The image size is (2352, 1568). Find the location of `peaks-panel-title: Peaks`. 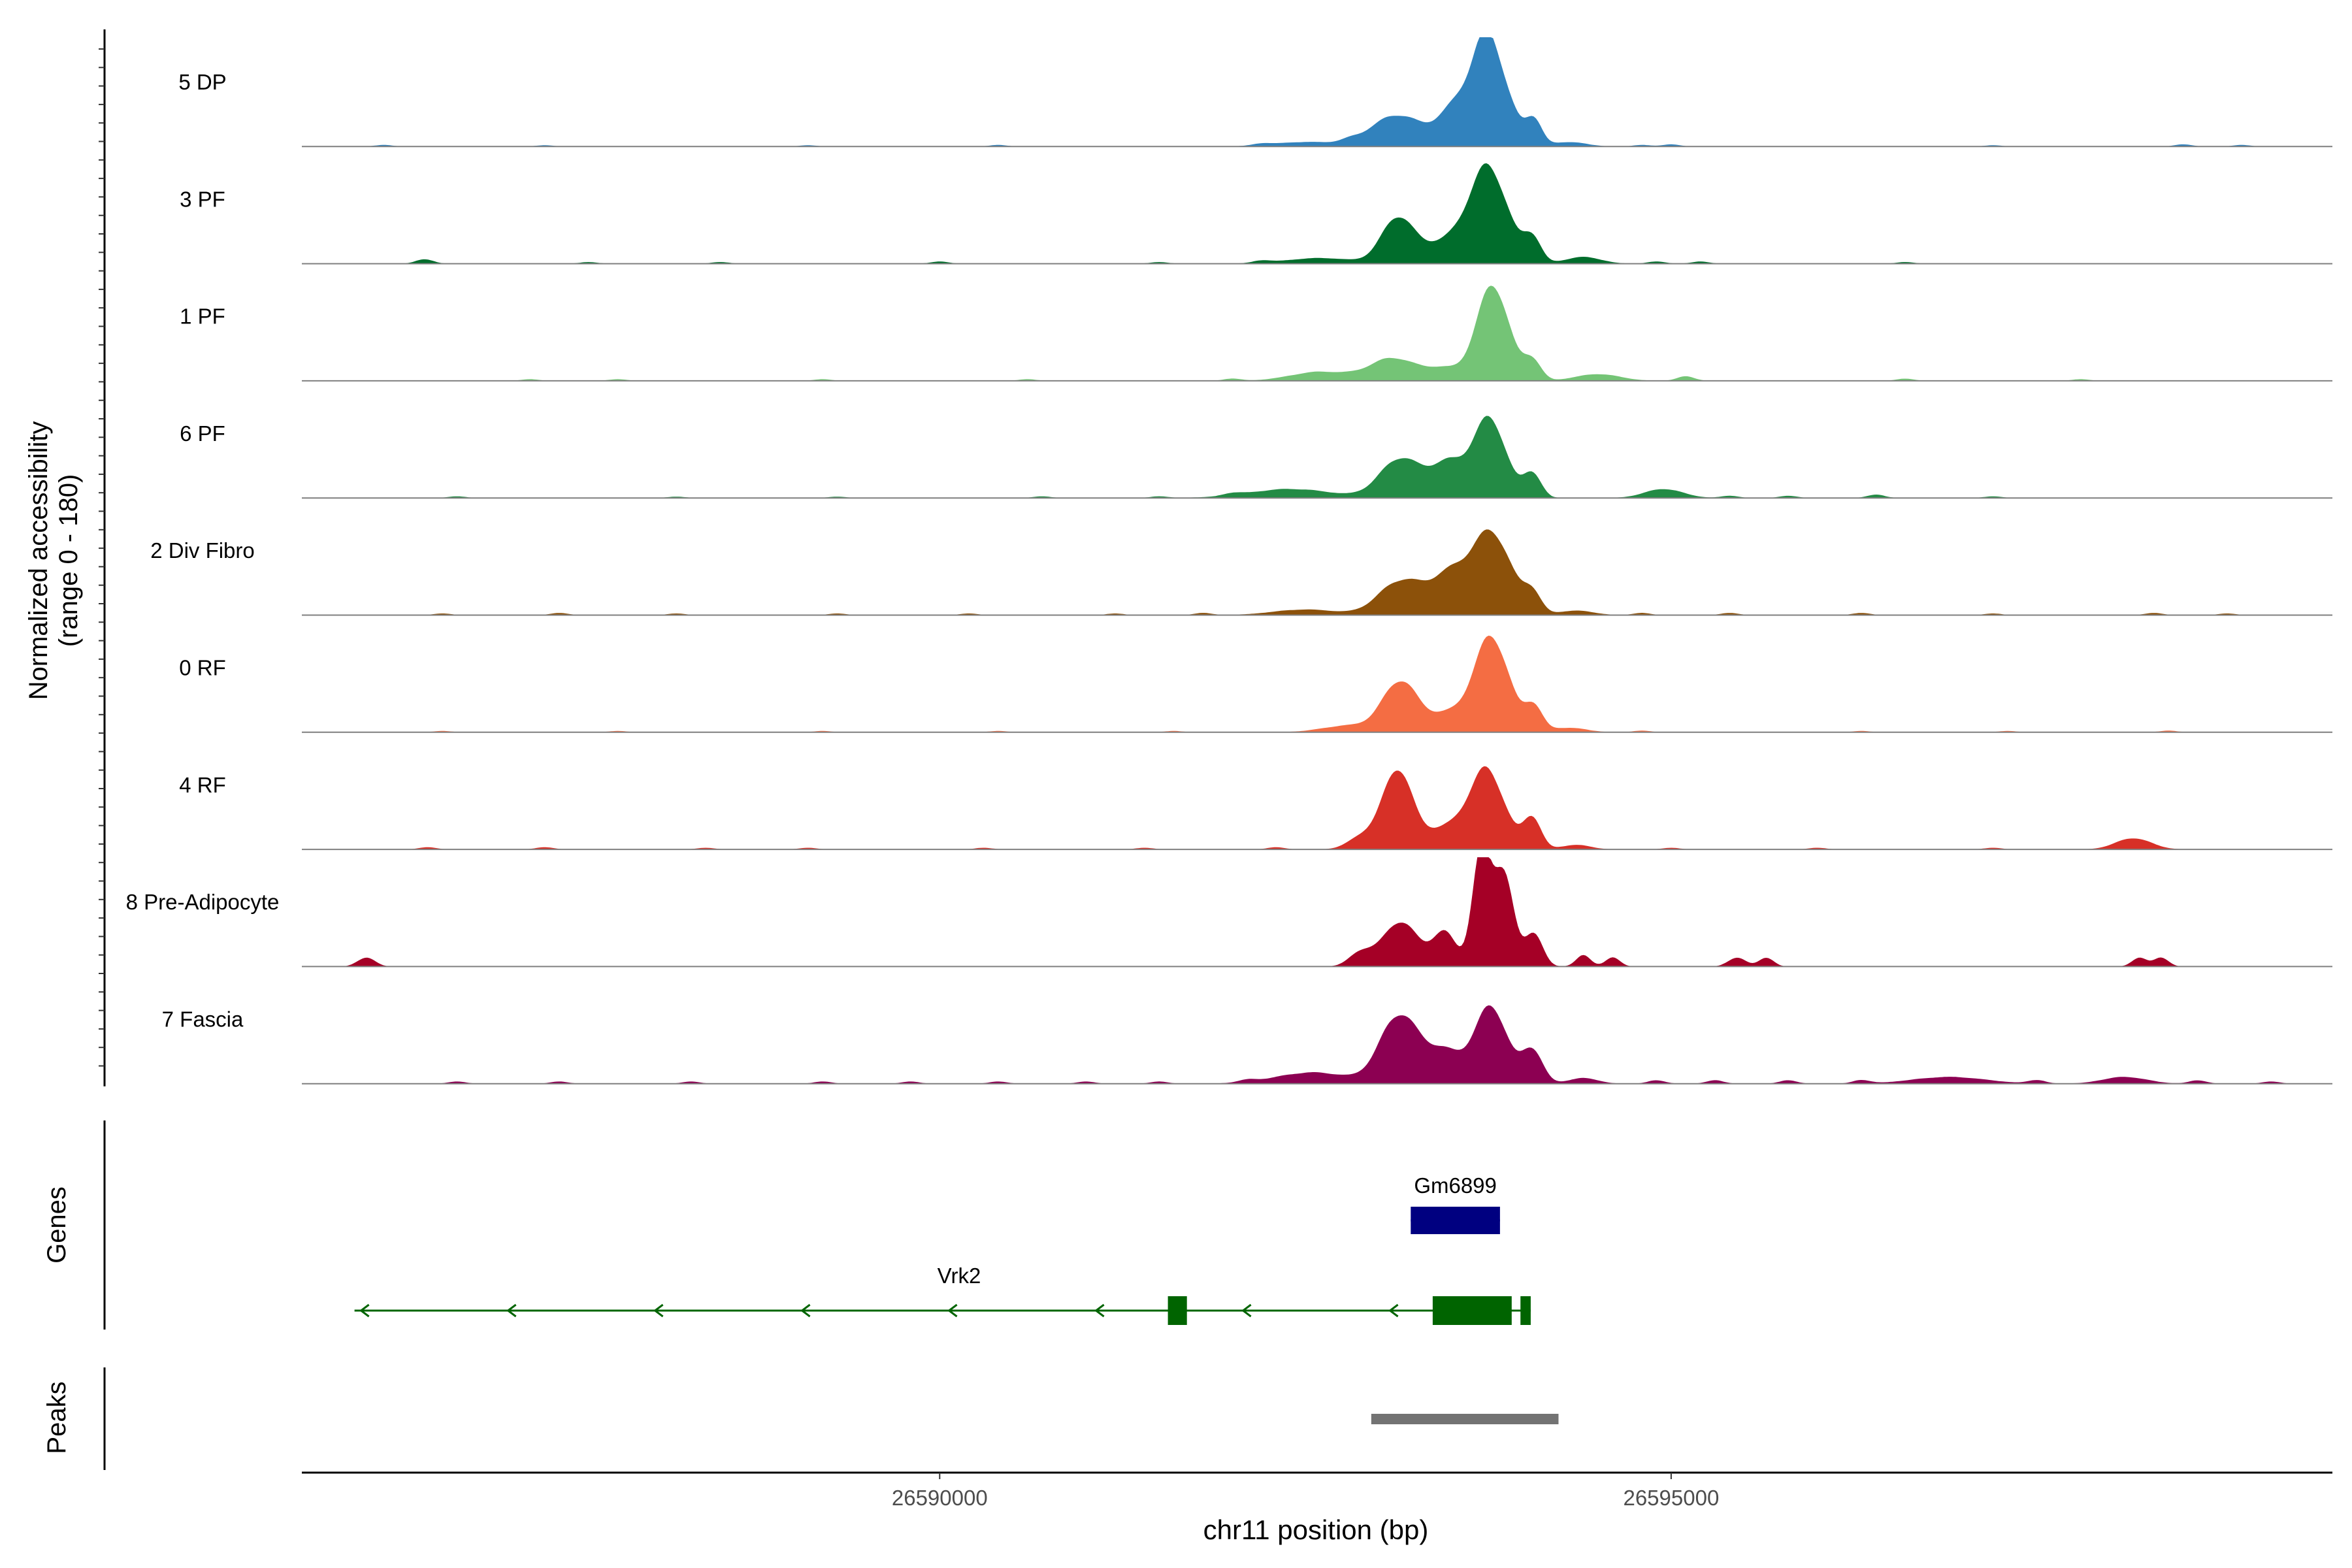

peaks-panel-title: Peaks is located at coordinates (56, 1417).